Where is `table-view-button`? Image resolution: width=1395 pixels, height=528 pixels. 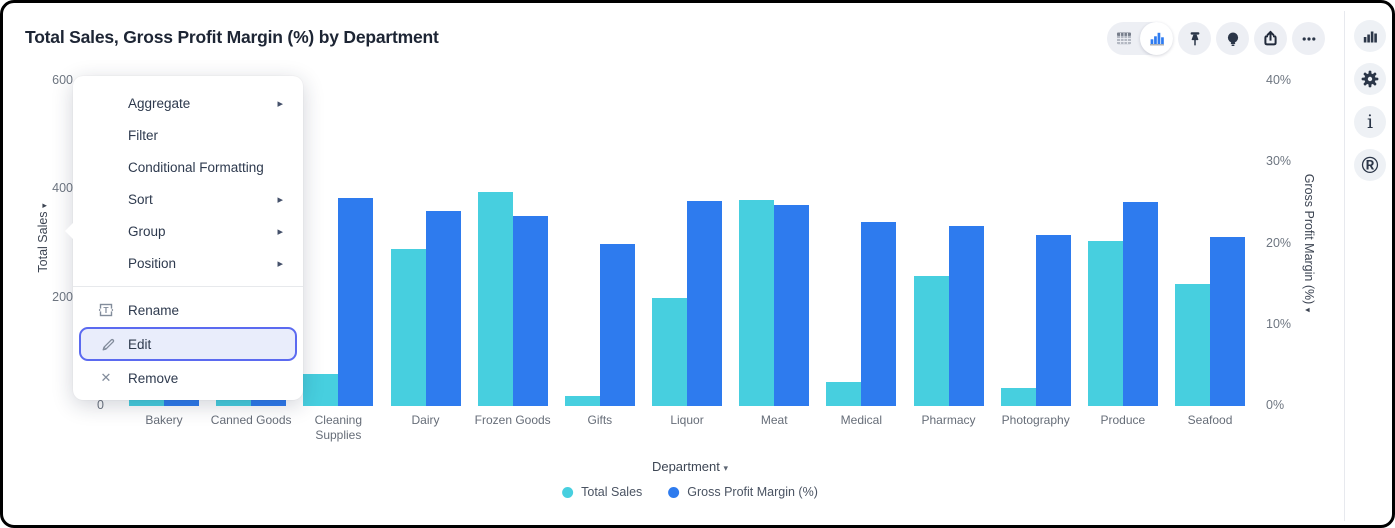 table-view-button is located at coordinates (1123, 38).